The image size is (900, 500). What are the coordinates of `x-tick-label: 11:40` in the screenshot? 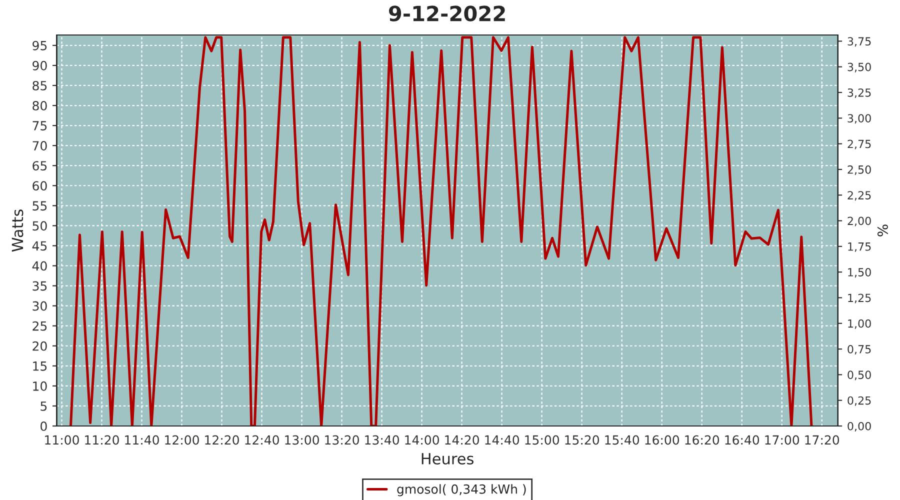 It's located at (142, 440).